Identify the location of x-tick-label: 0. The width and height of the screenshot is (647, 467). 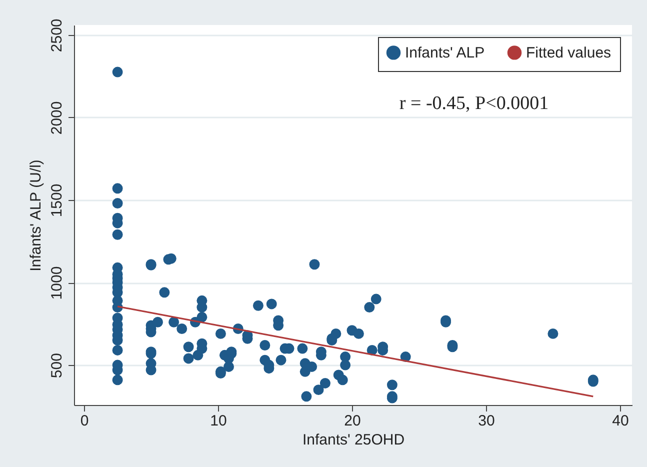
(84, 421).